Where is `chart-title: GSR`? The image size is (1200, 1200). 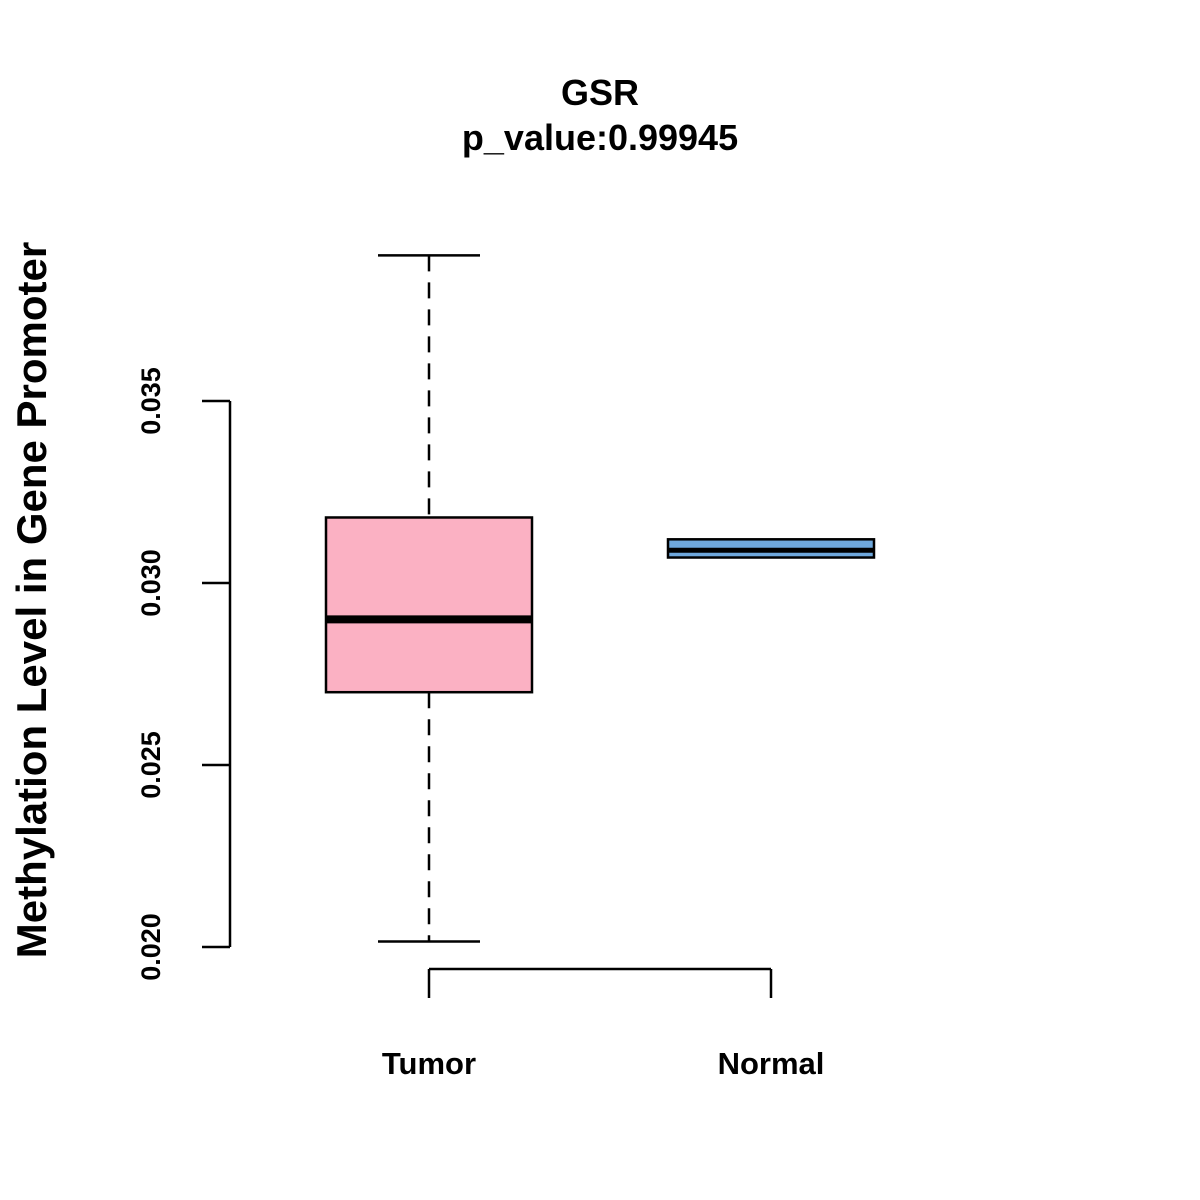 chart-title: GSR is located at coordinates (600, 92).